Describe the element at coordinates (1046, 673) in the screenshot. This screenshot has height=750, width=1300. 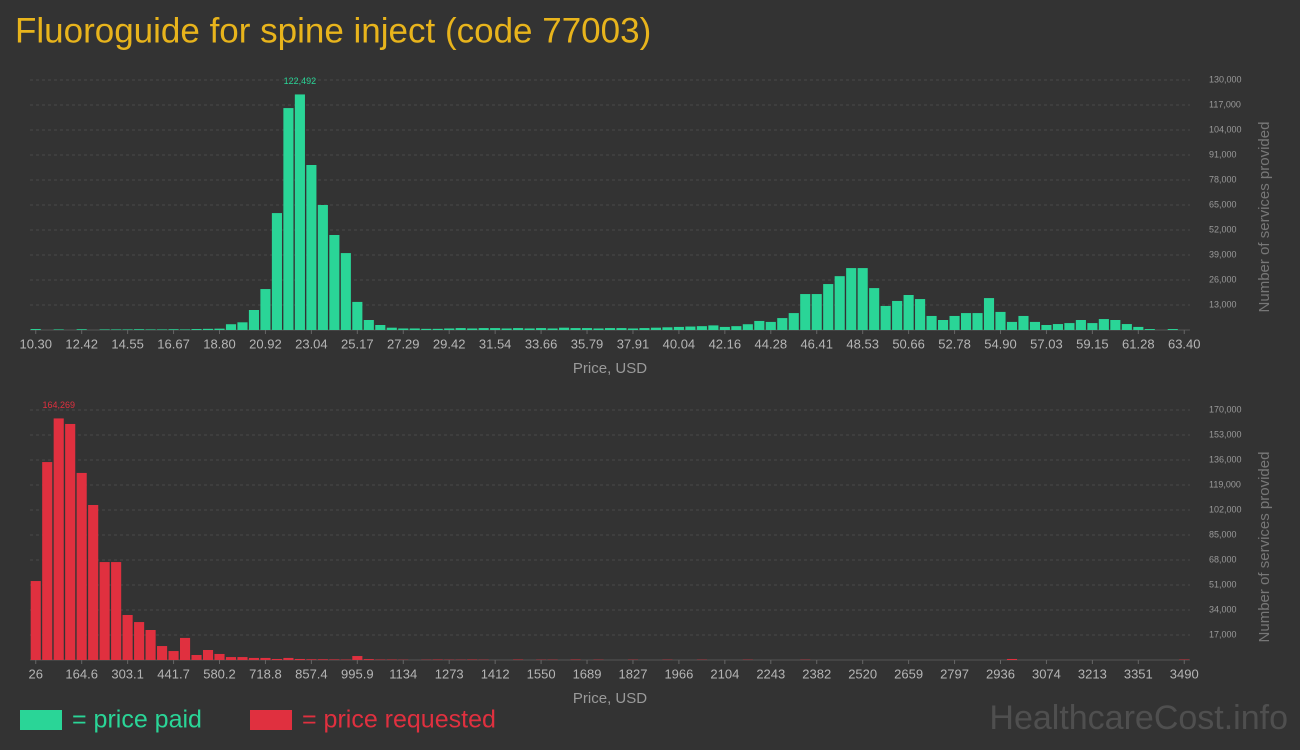
I see `x-tick-label: 3074` at that location.